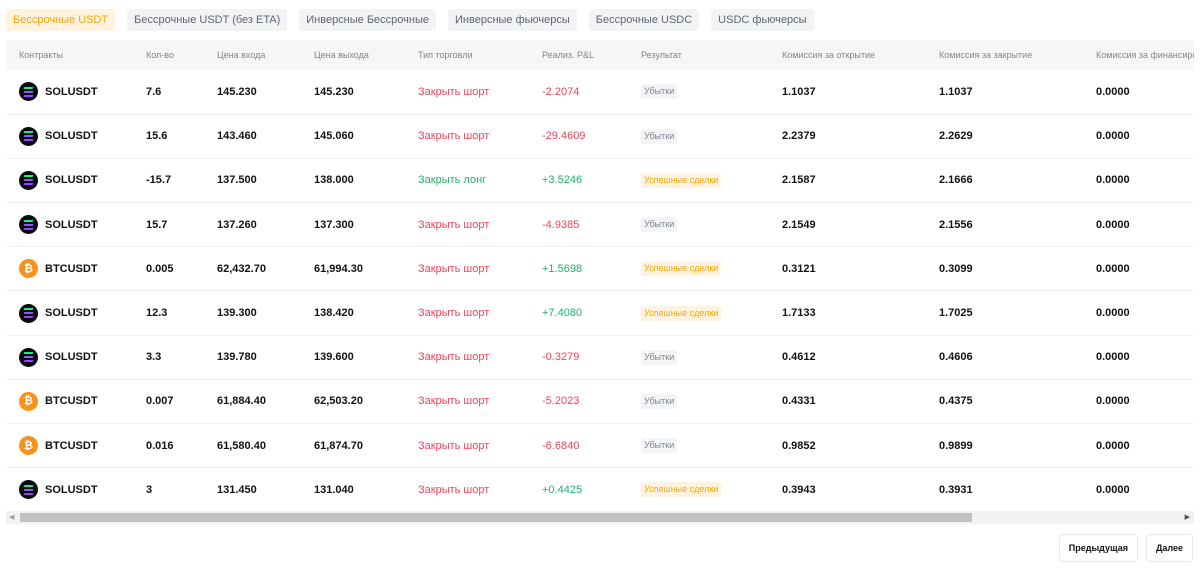 This screenshot has height=569, width=1200. Describe the element at coordinates (561, 91) in the screenshot. I see `cell-realized-pnl: -2.2074` at that location.